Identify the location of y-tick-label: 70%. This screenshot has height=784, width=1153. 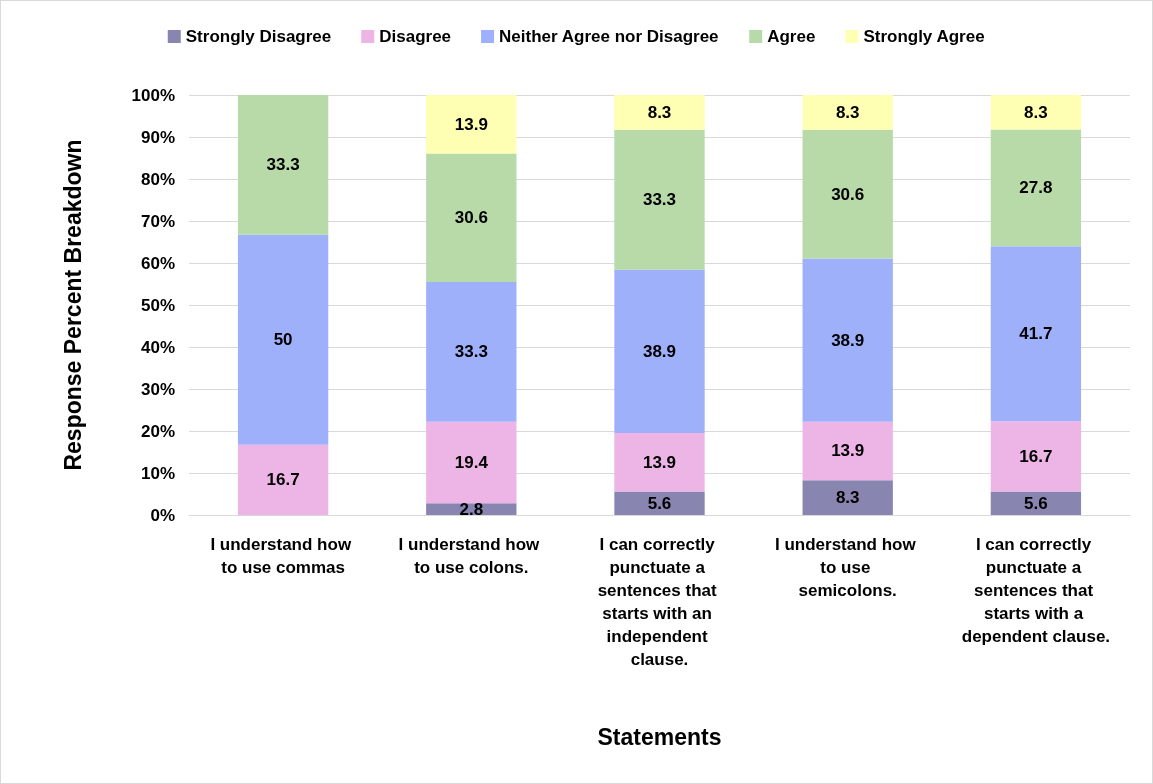
(157, 221).